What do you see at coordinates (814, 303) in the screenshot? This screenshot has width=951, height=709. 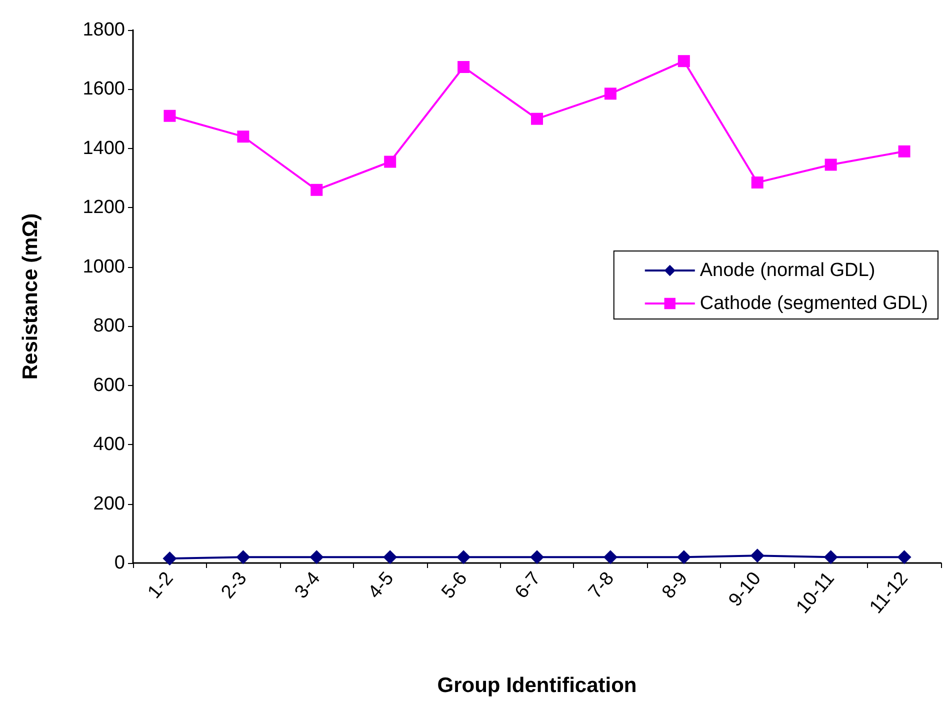 I see `legend-label: Cathode (segmented GDL)` at bounding box center [814, 303].